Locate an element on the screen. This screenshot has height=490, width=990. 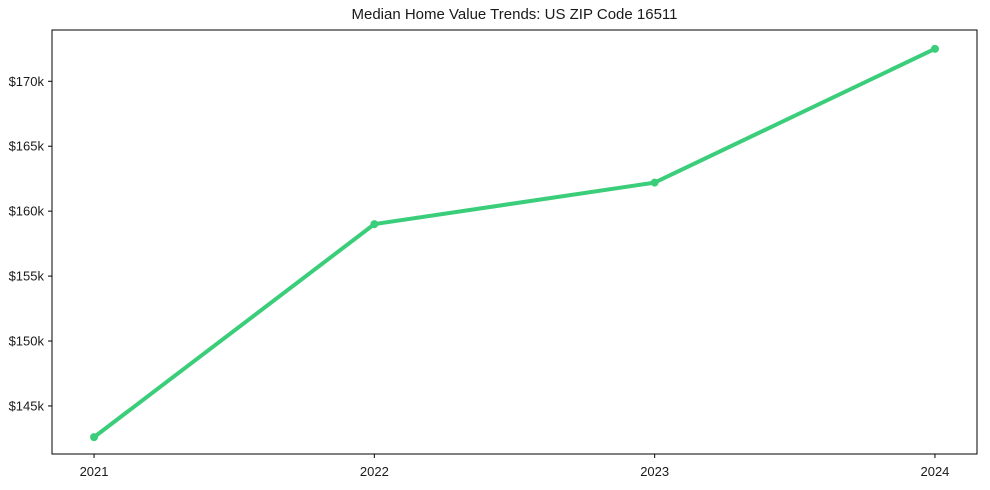
y-tick-label: $165k is located at coordinates (27, 146).